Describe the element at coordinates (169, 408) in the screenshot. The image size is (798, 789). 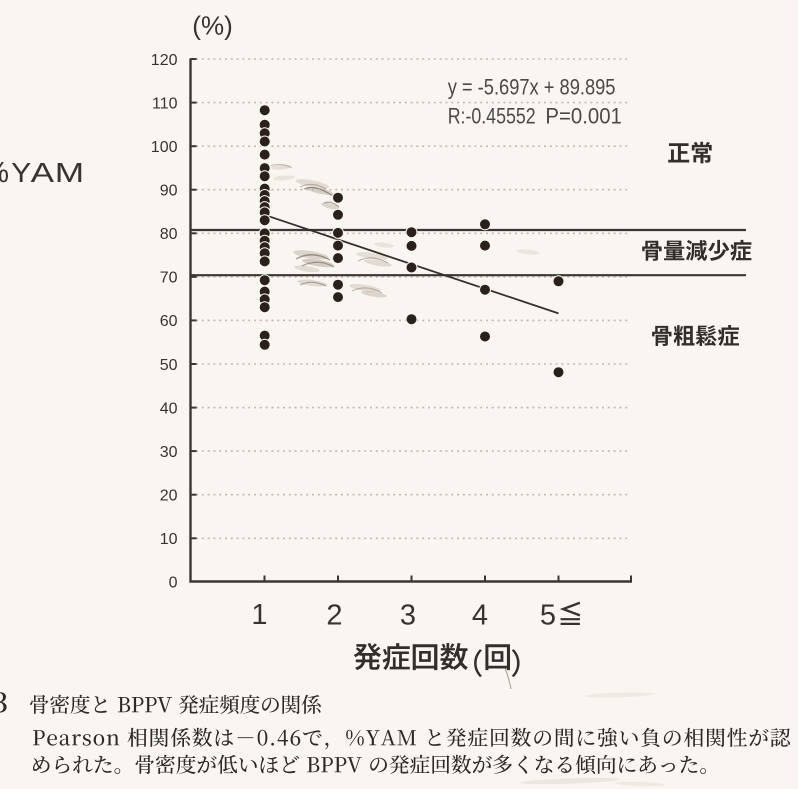
I see `svg-text: 40` at that location.